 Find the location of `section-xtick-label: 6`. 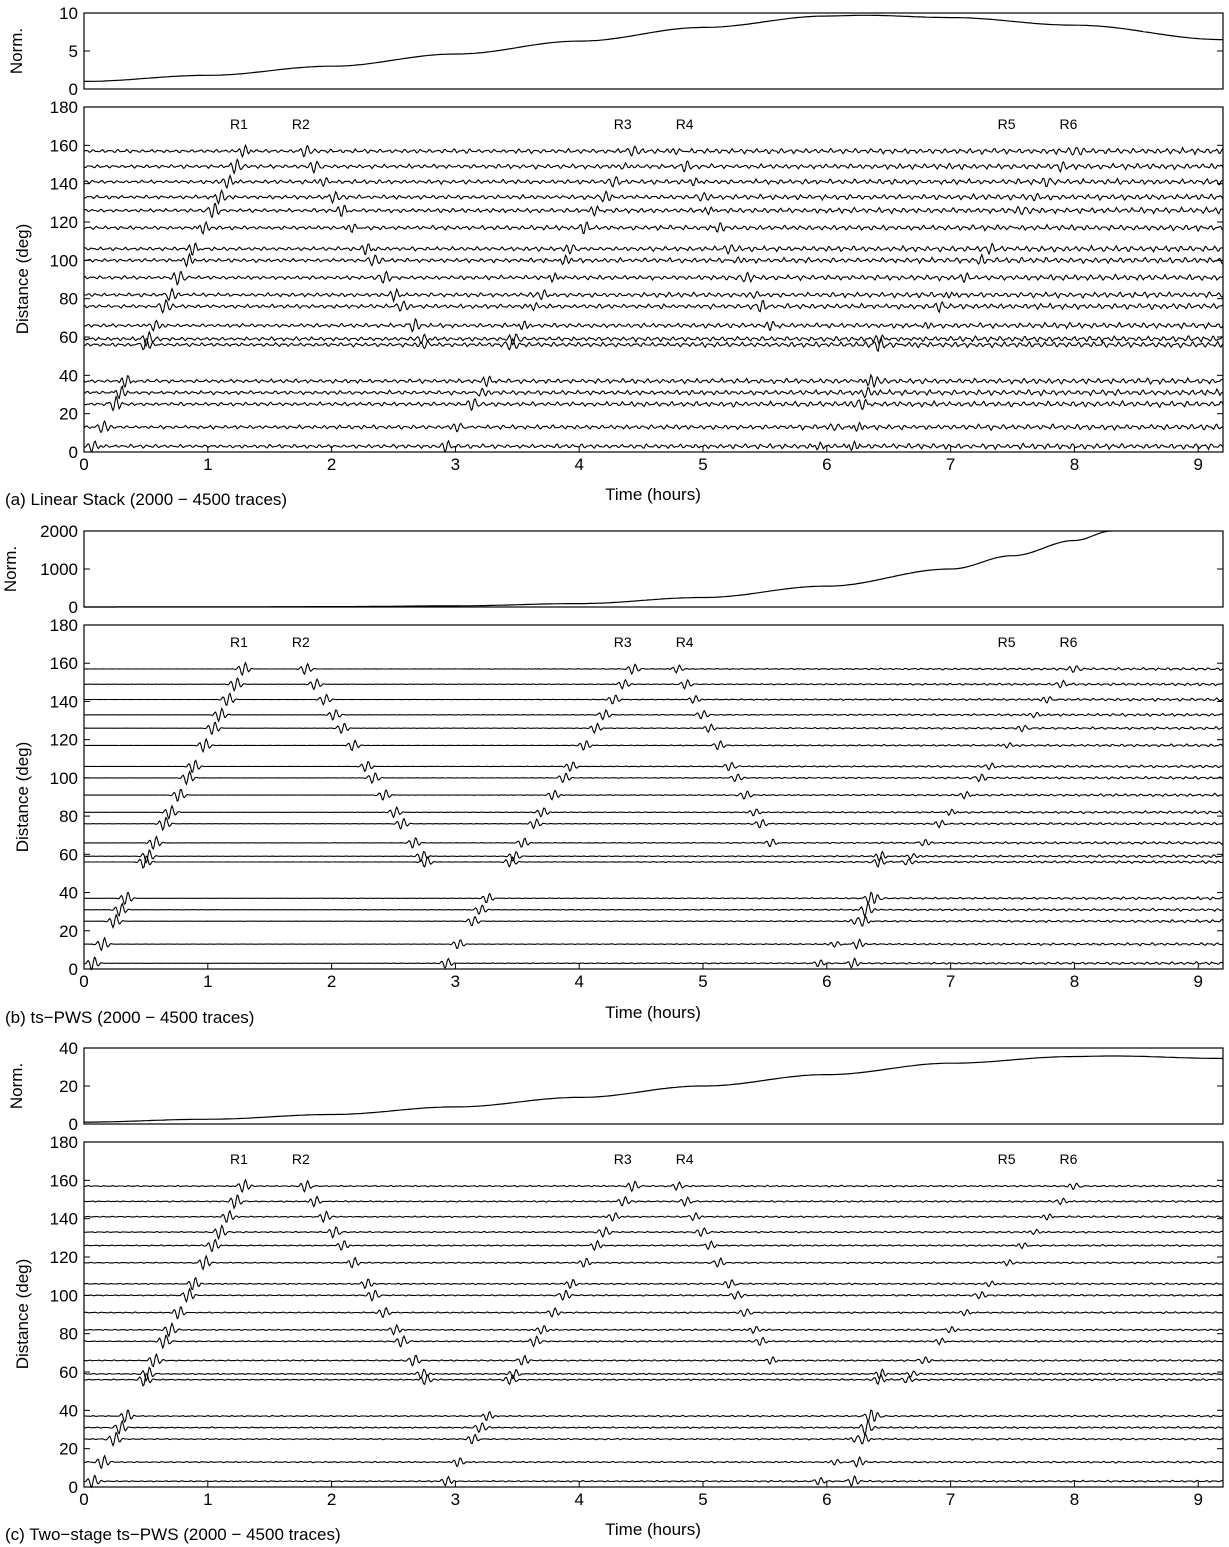

section-xtick-label: 6 is located at coordinates (826, 1499).